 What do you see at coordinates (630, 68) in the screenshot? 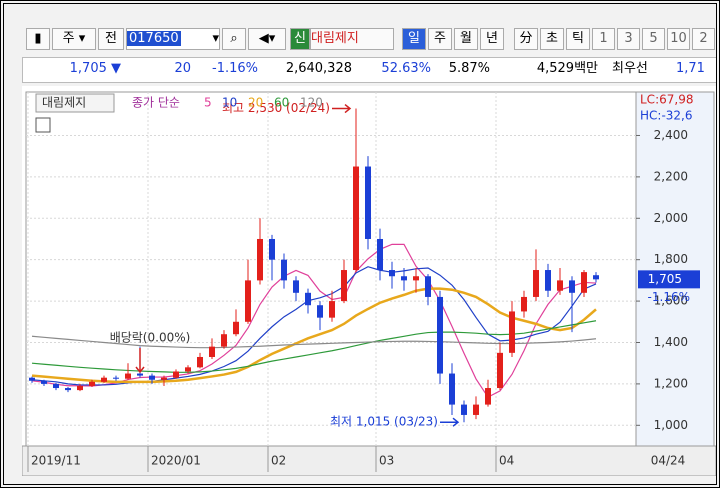
I see `best-label: 최우선` at bounding box center [630, 68].